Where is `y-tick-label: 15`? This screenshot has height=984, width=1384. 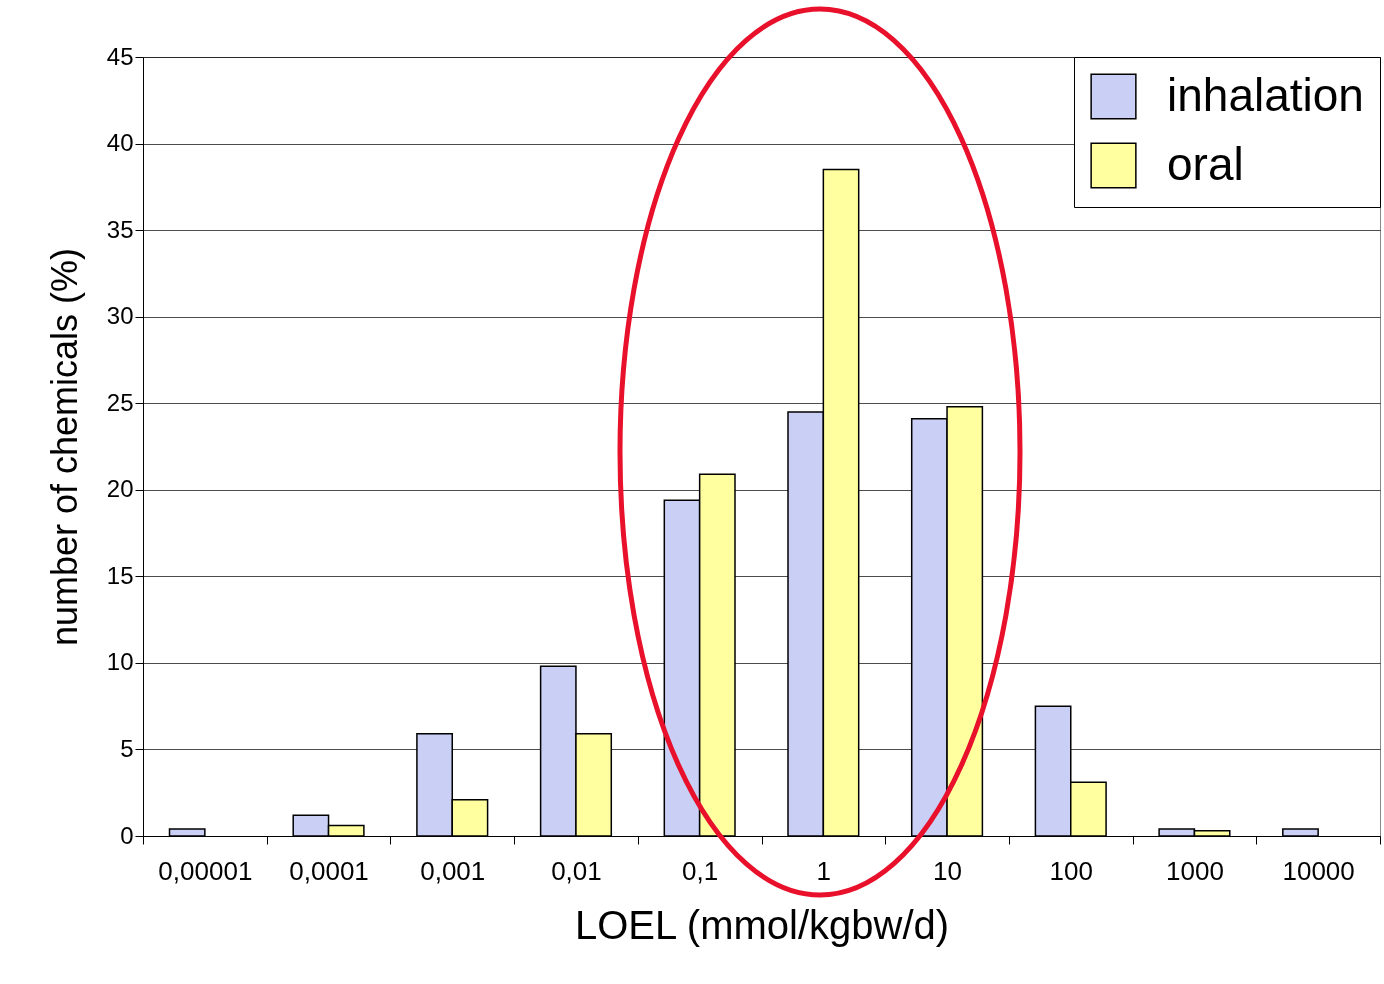
y-tick-label: 15 is located at coordinates (120, 575).